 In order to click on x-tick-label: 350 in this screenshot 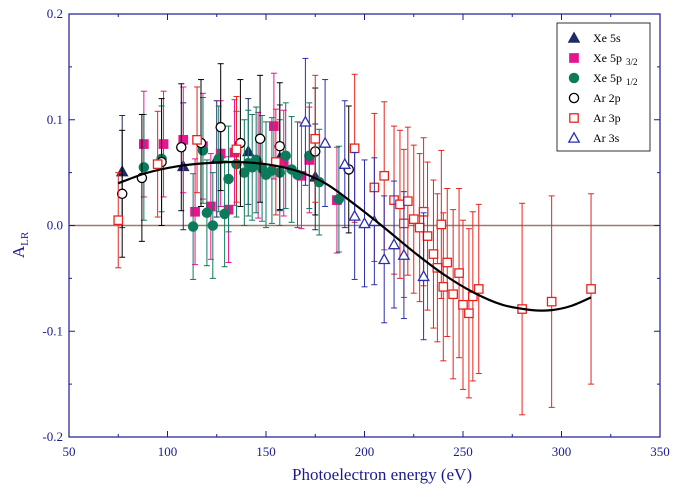, I will do `click(660, 451)`.